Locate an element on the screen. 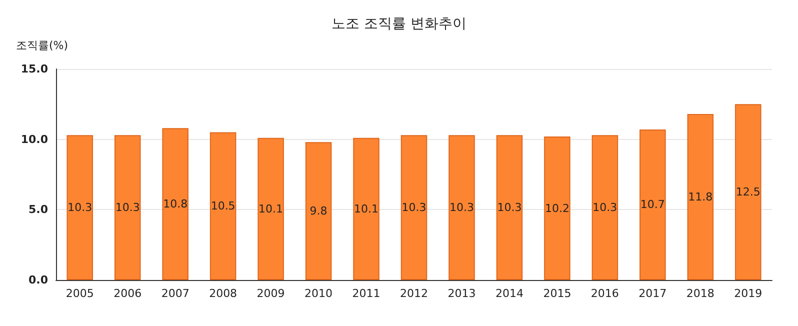  x-tick-label: 2005 is located at coordinates (80, 293).